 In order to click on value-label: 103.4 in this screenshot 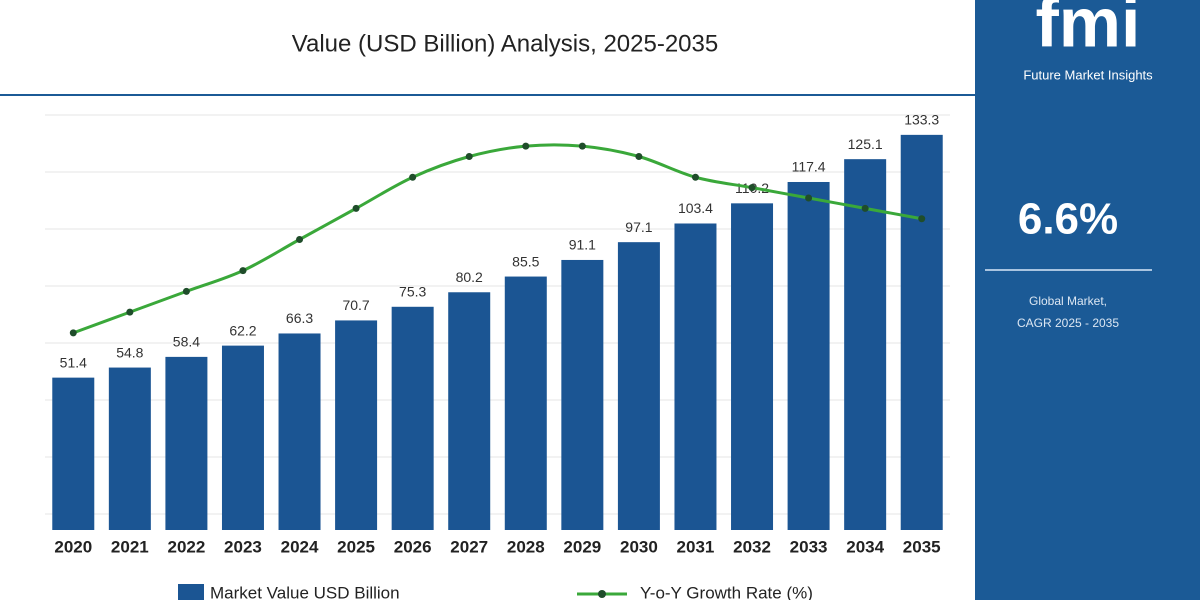, I will do `click(695, 208)`.